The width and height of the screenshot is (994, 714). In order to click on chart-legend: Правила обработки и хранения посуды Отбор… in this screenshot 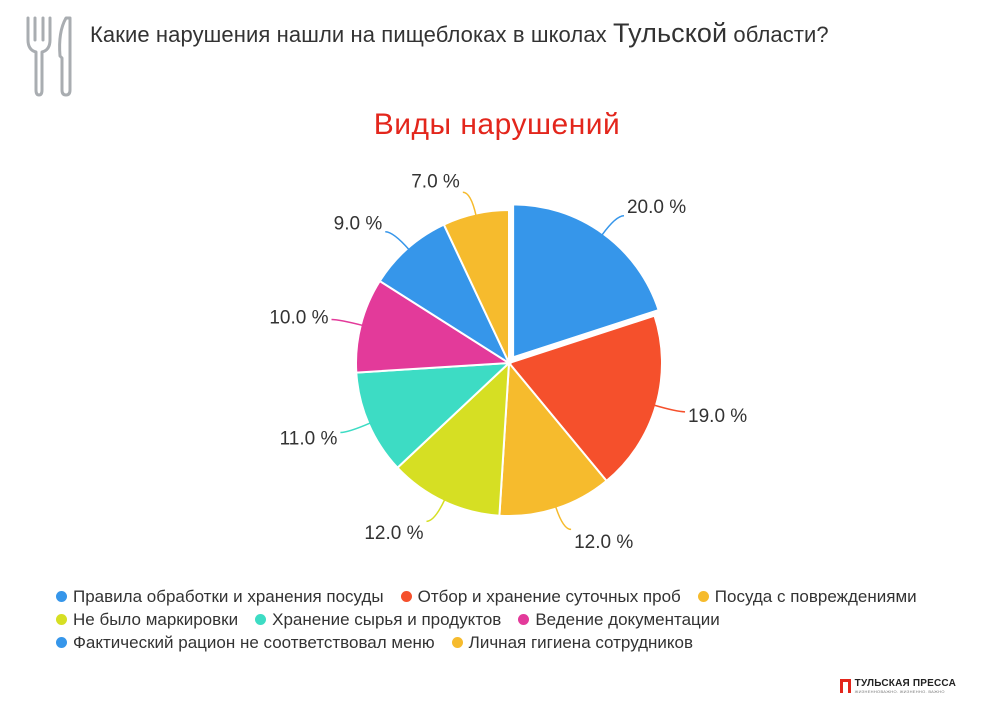, I will do `click(521, 619)`.